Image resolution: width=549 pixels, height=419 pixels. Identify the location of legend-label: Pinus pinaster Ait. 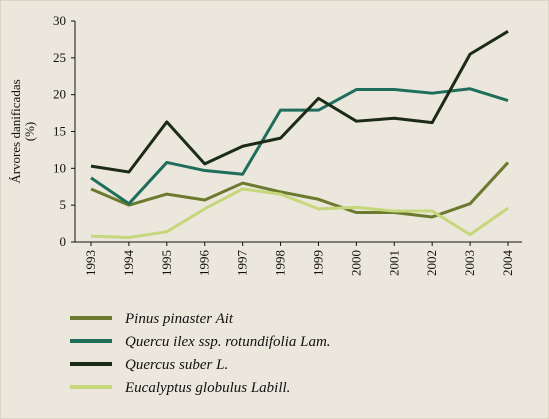
(179, 319).